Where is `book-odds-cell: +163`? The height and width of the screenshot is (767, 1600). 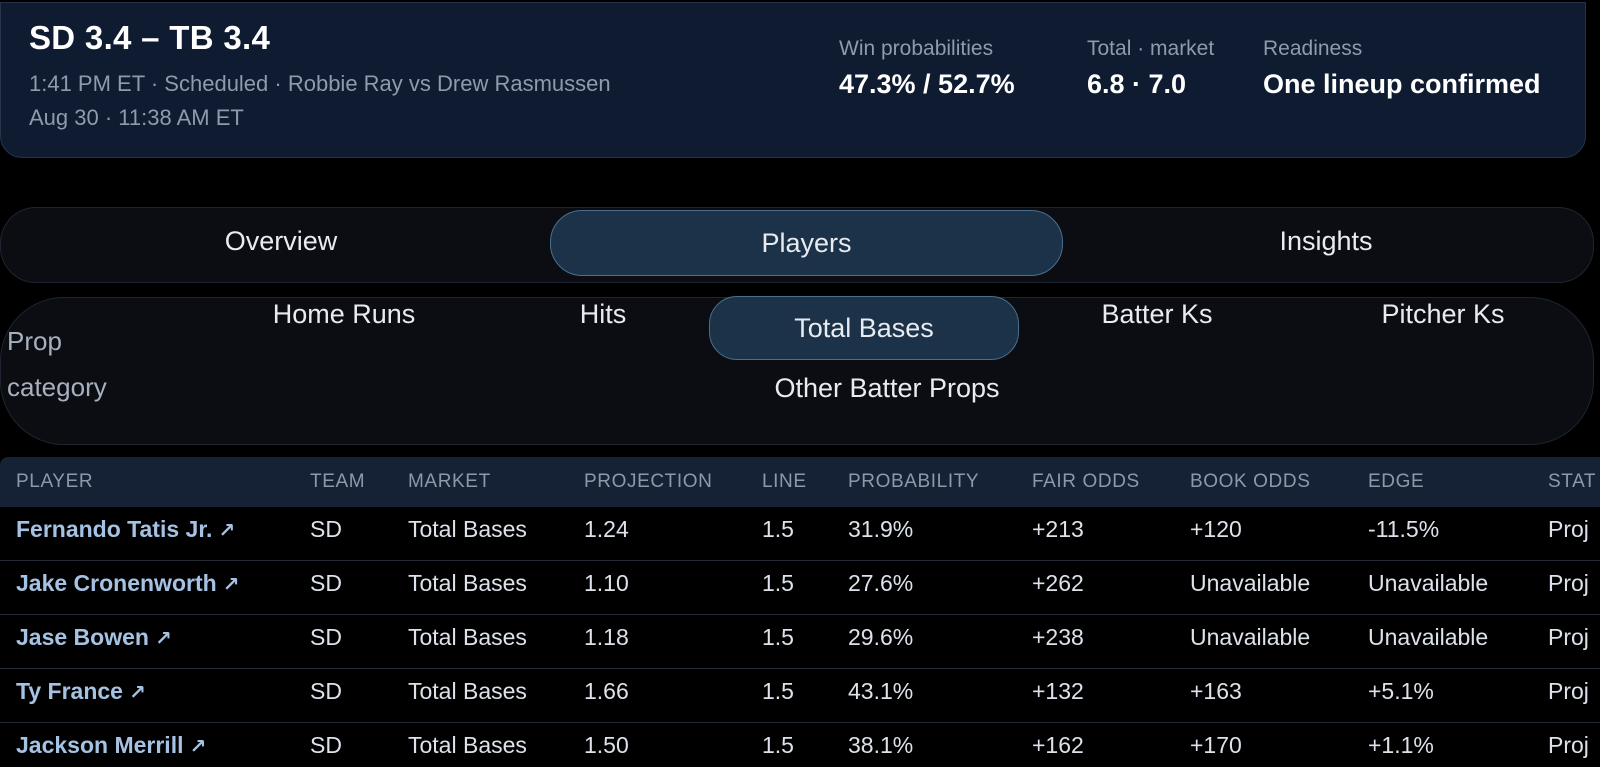 book-odds-cell: +163 is located at coordinates (1216, 691).